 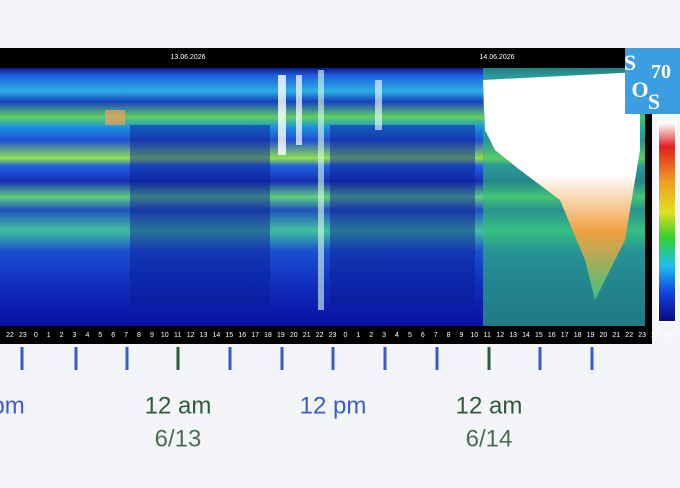 I want to click on logo-box, so click(x=652, y=81).